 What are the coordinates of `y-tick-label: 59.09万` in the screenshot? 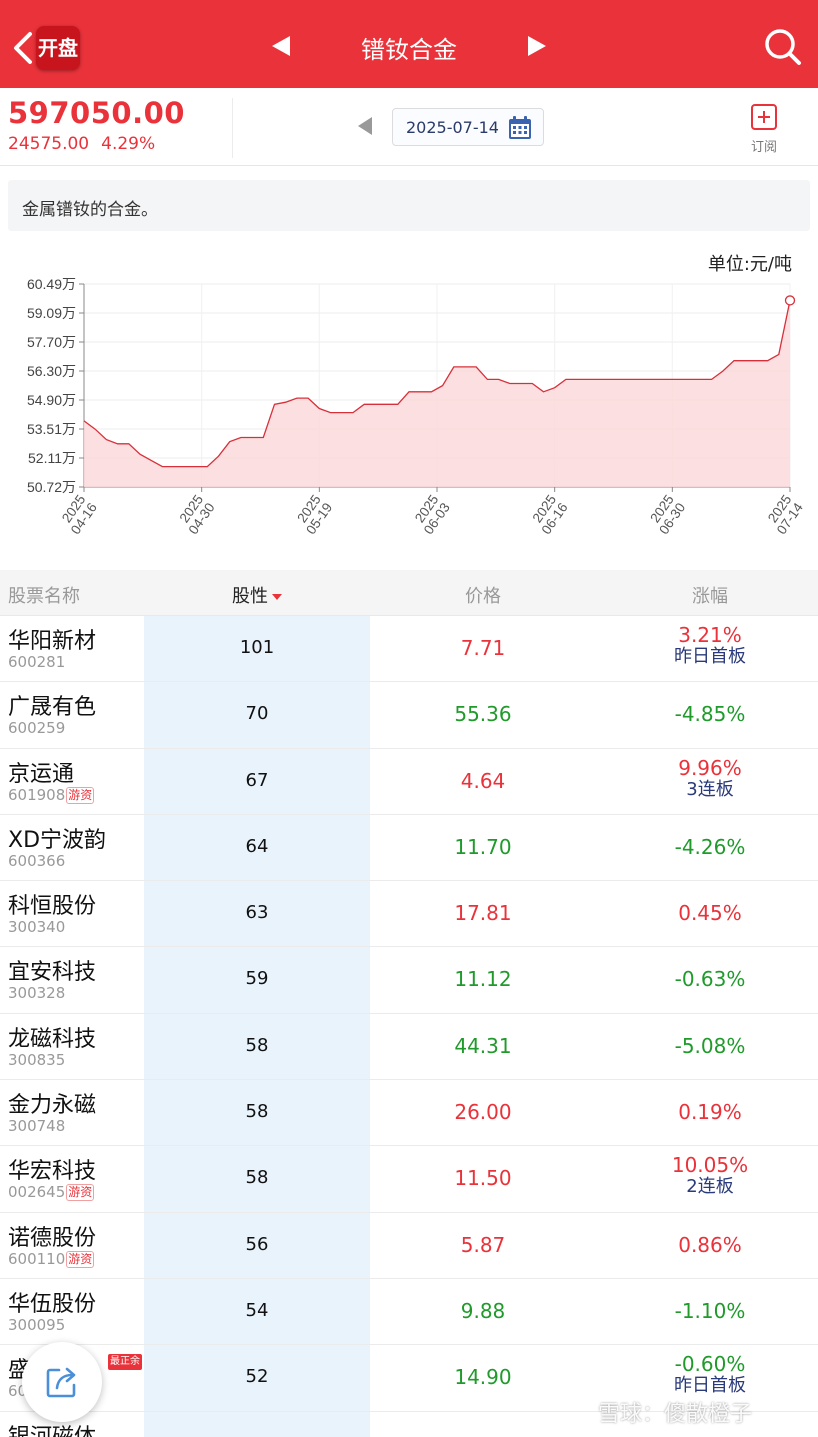 It's located at (51, 313).